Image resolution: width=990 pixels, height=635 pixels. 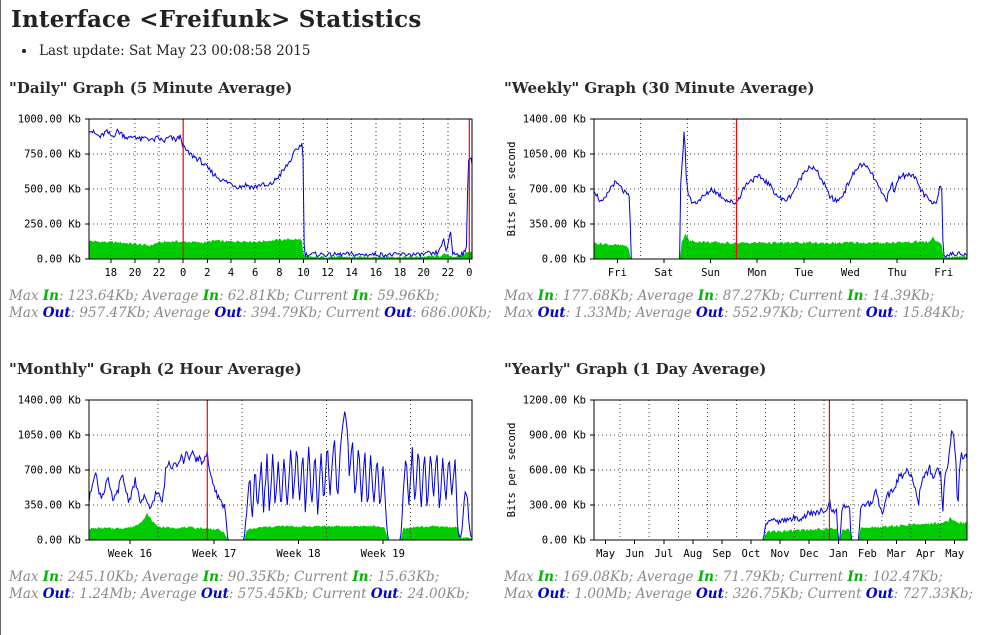 What do you see at coordinates (214, 554) in the screenshot?
I see `svg-text: Week 17` at bounding box center [214, 554].